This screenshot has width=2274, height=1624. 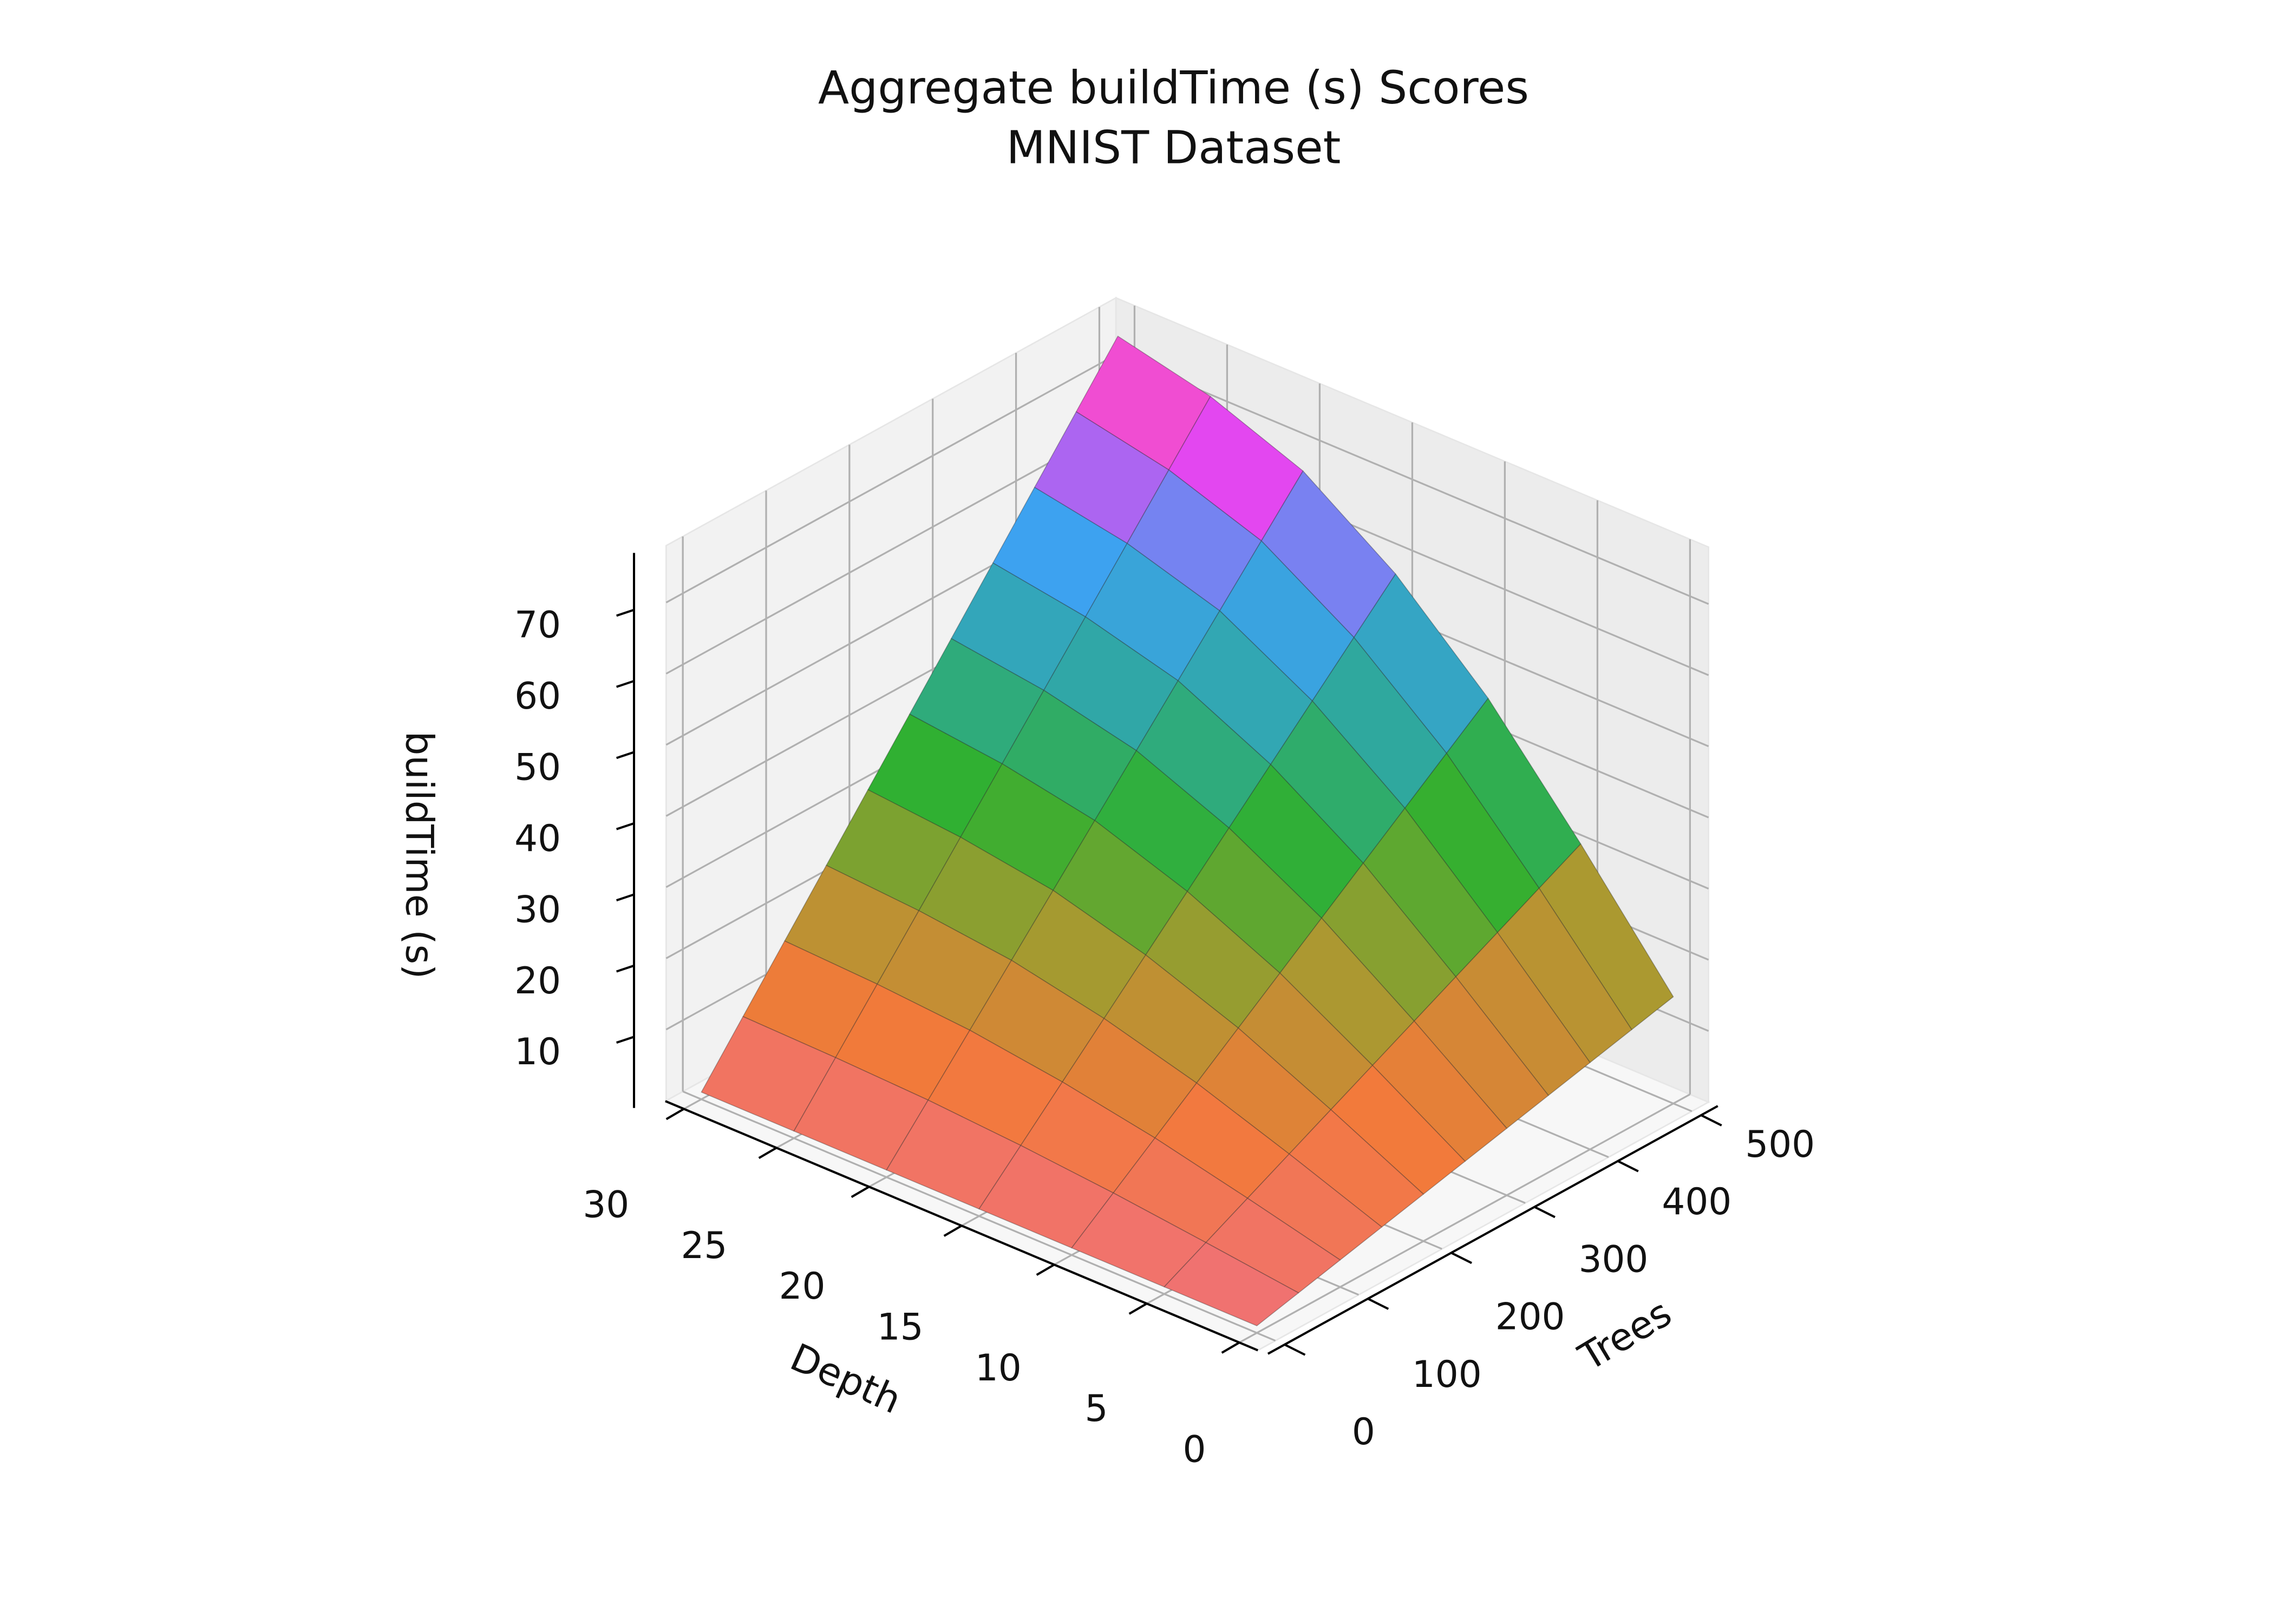 I want to click on x-tick-label: 400, so click(x=1697, y=1201).